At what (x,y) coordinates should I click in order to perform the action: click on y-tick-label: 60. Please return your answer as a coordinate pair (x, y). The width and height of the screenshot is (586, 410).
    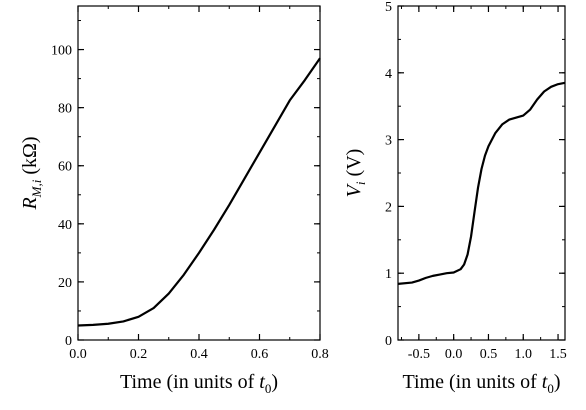
    Looking at the image, I should click on (65, 167).